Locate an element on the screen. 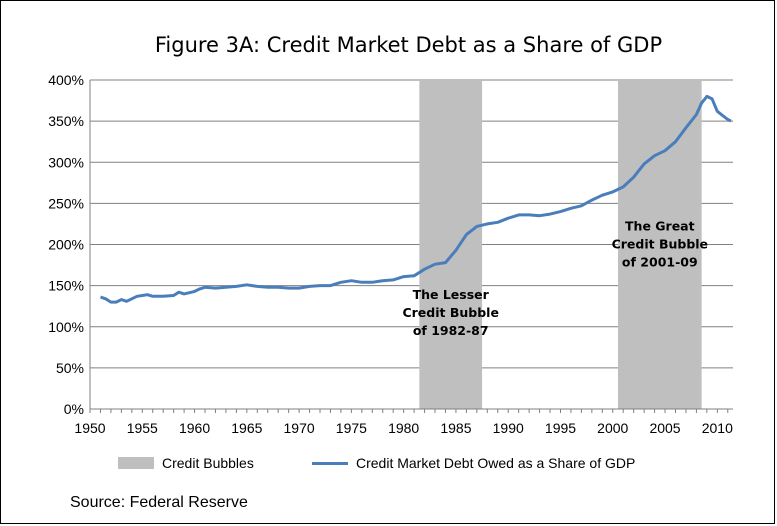 The height and width of the screenshot is (526, 777). x-tick-label: 1985 is located at coordinates (455, 428).